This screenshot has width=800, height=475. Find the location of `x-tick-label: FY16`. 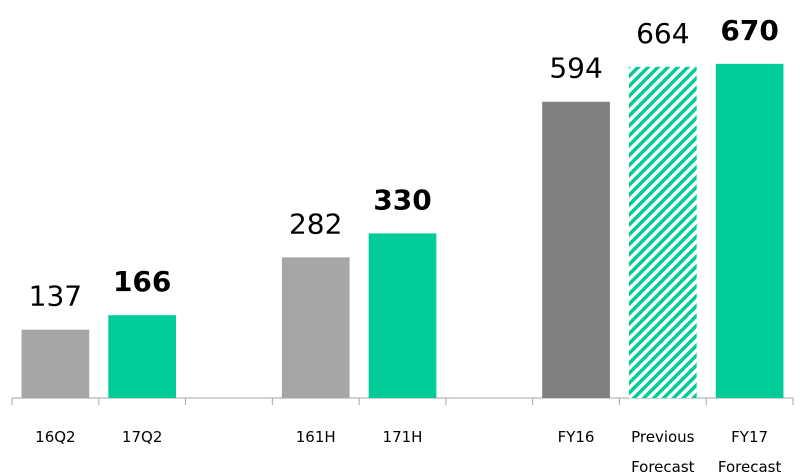

x-tick-label: FY16 is located at coordinates (576, 437).